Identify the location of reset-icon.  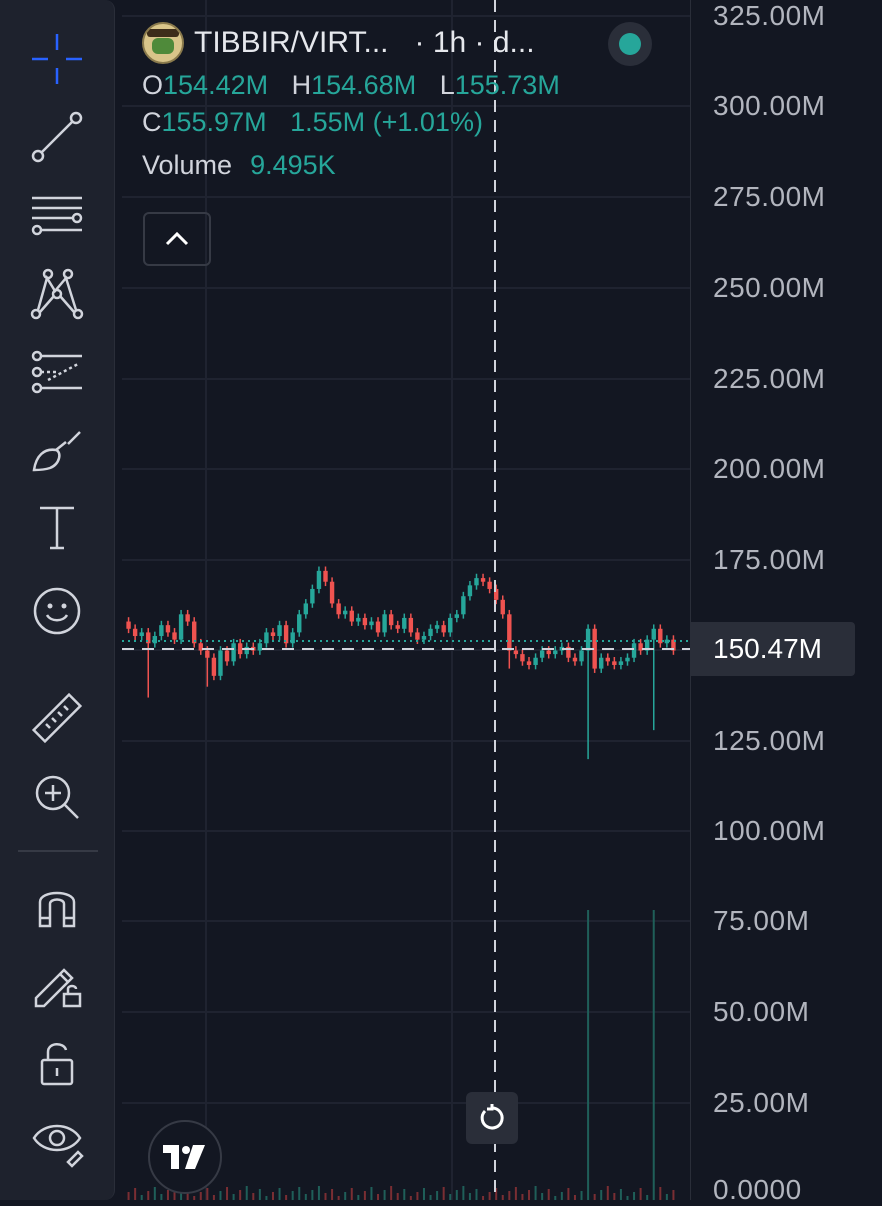
(492, 1117).